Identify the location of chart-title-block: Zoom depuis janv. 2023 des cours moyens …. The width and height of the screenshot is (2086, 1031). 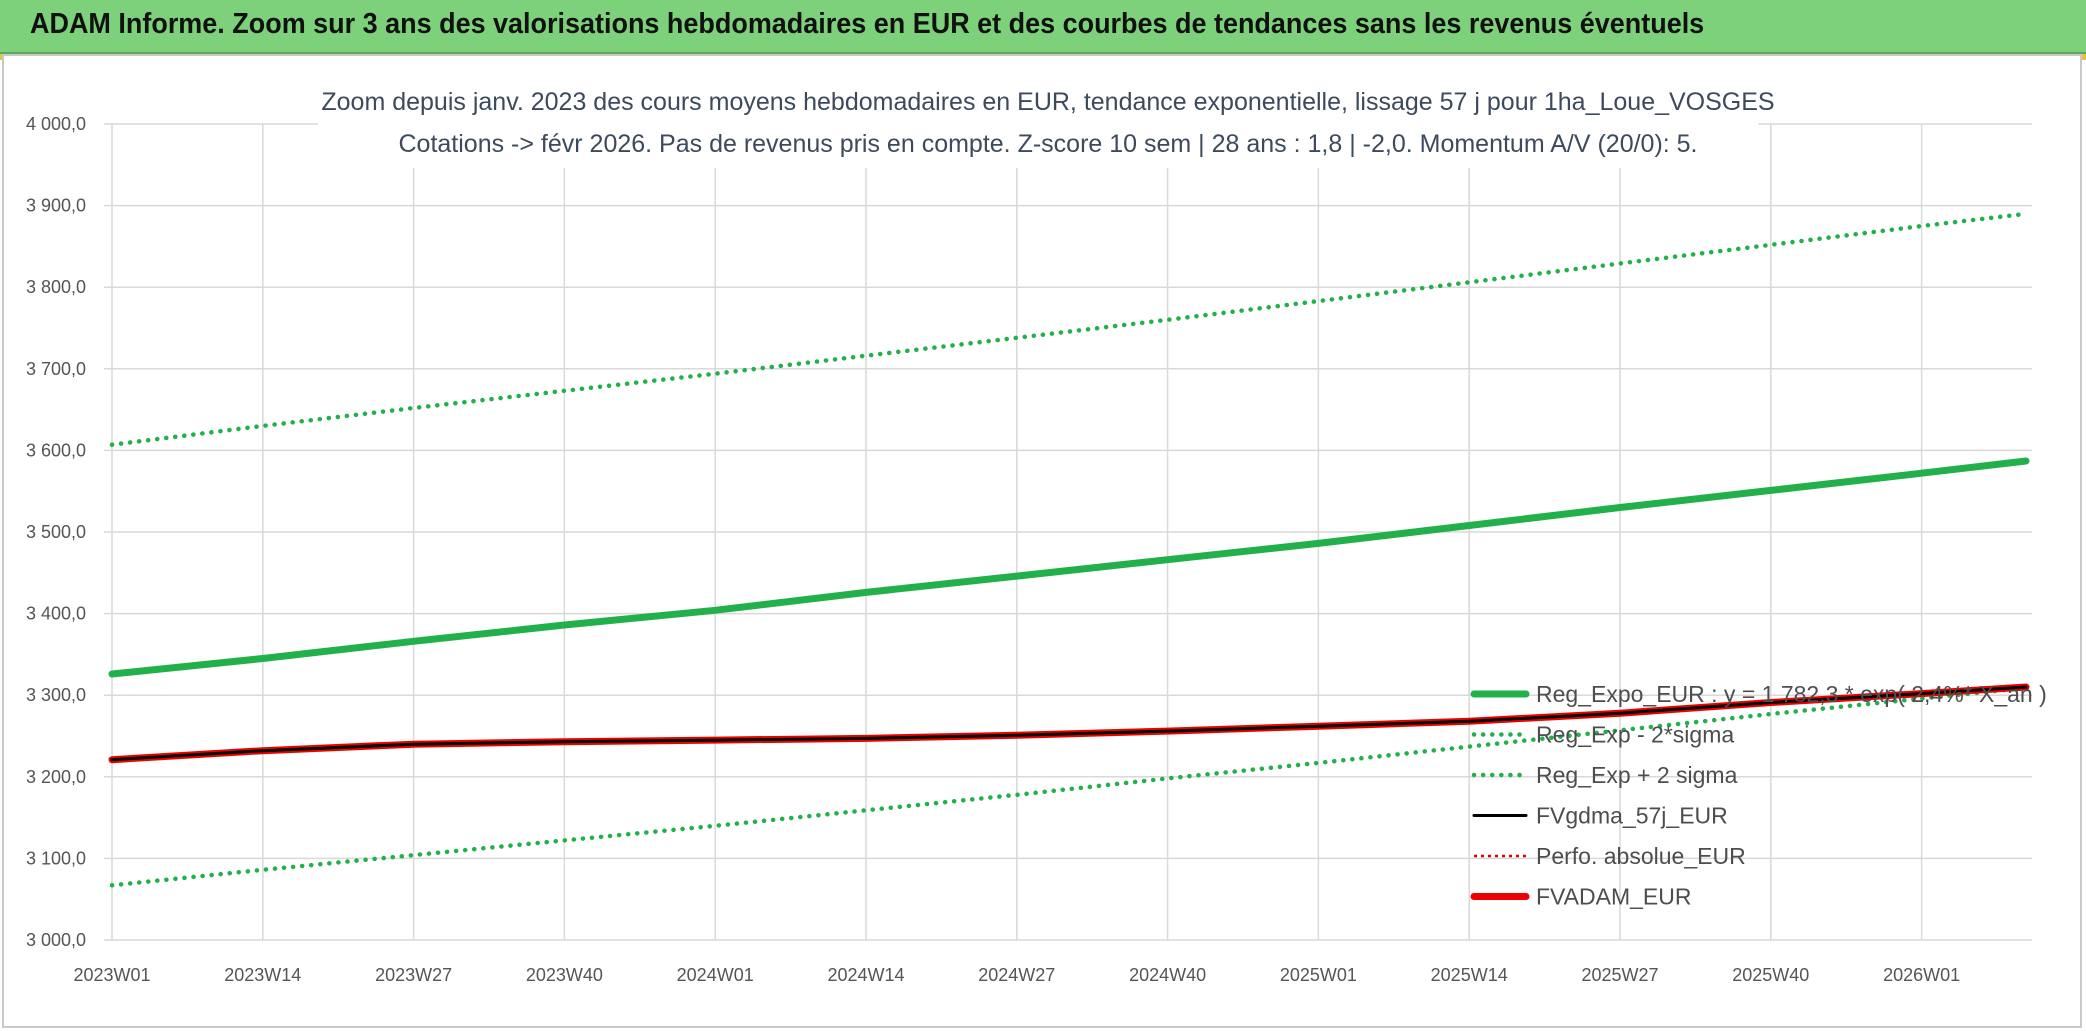
(1046, 123).